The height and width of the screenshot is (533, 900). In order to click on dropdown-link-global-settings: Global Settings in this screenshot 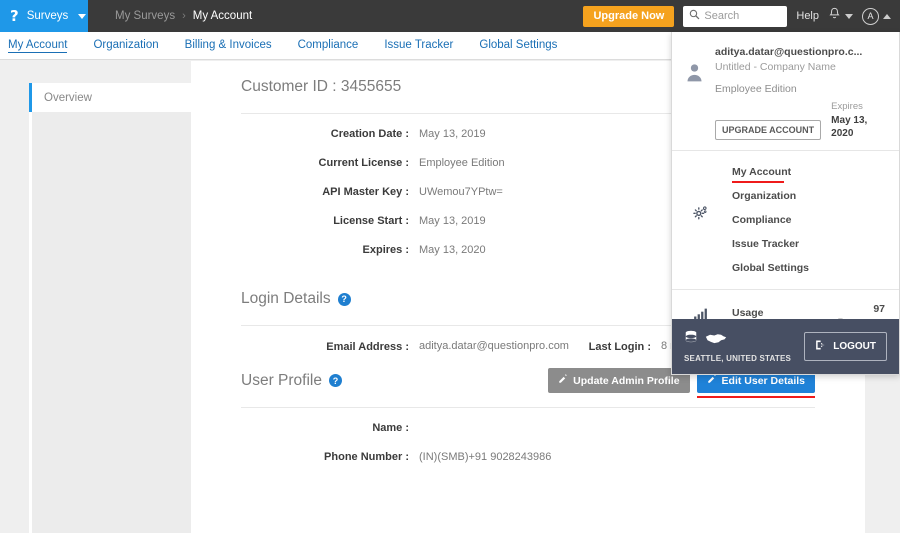, I will do `click(771, 267)`.